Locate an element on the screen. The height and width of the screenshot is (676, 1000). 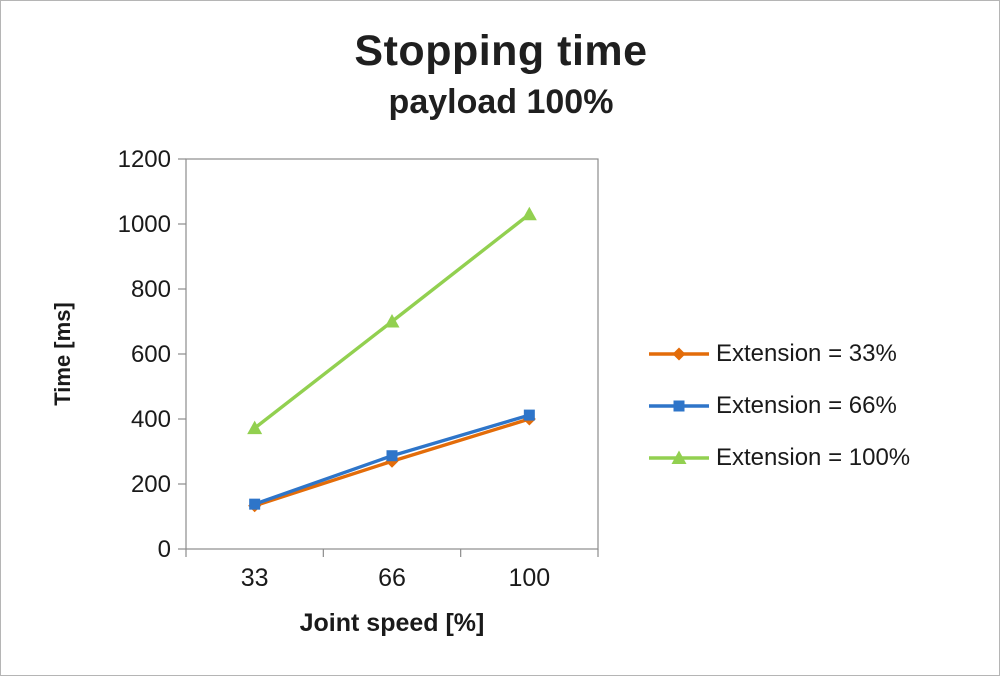
y-tick-label: 800 is located at coordinates (151, 289).